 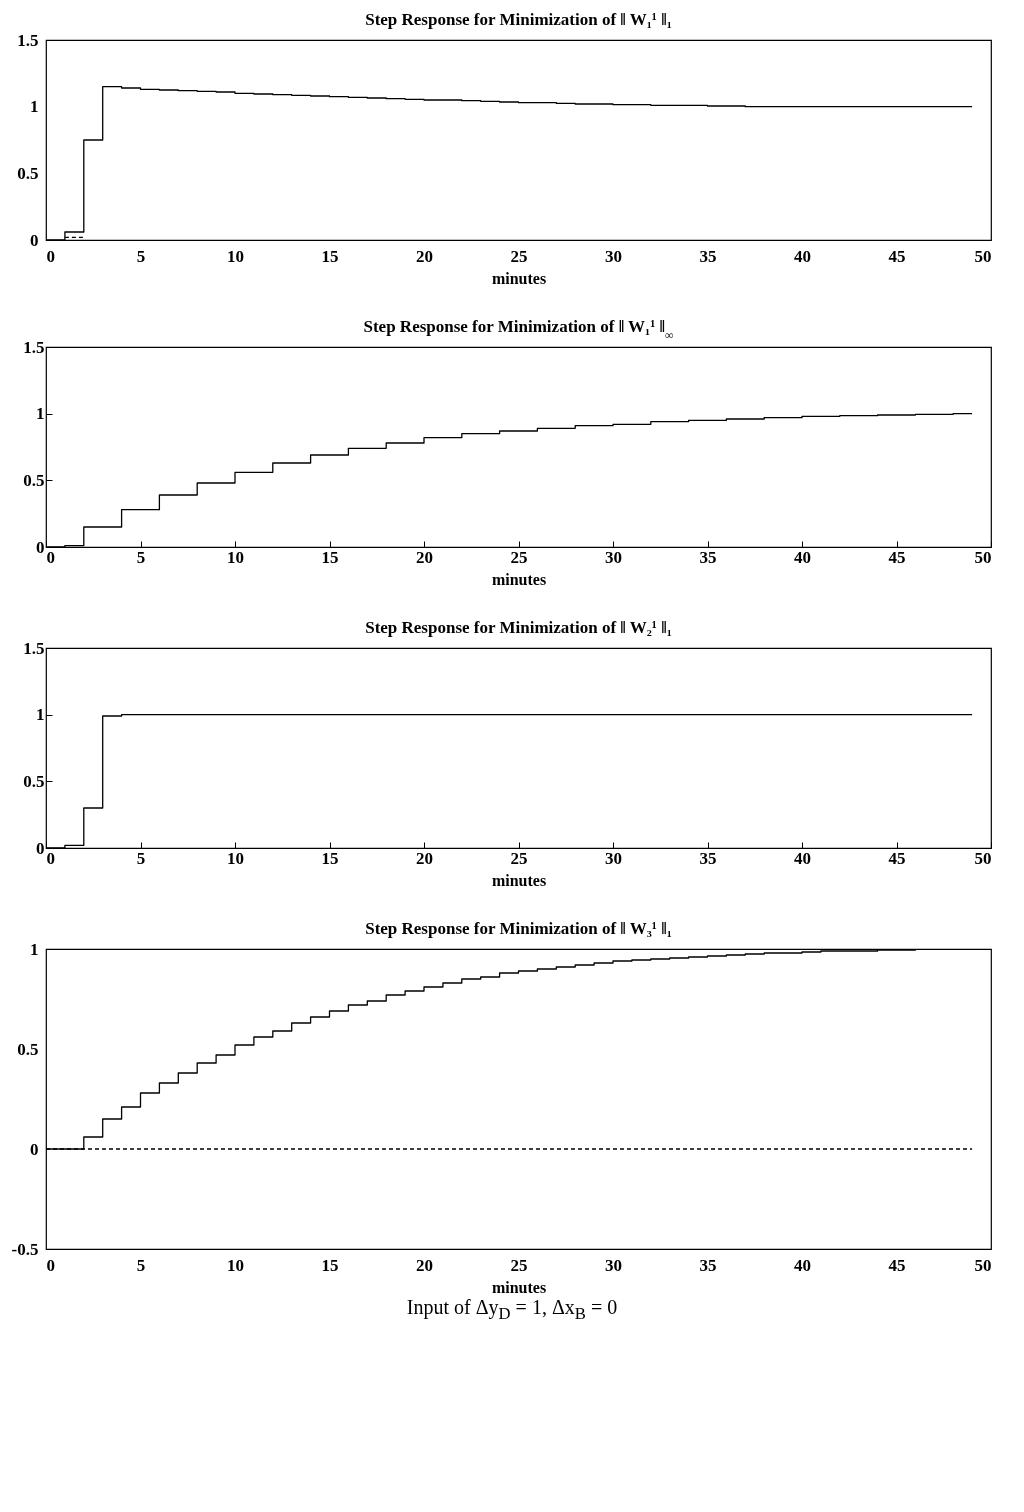 What do you see at coordinates (512, 1310) in the screenshot?
I see `text: Input of Δy$_{D}$ = 1, Δx$_{B}$ = 0` at bounding box center [512, 1310].